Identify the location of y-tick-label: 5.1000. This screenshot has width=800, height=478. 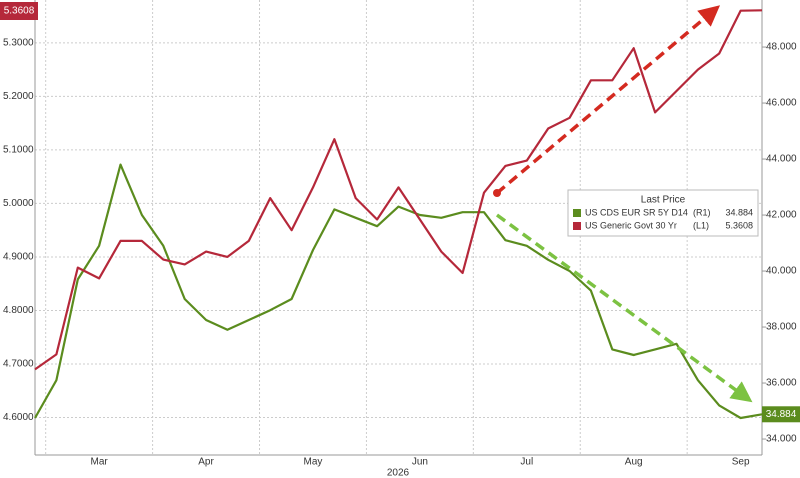
(18, 150).